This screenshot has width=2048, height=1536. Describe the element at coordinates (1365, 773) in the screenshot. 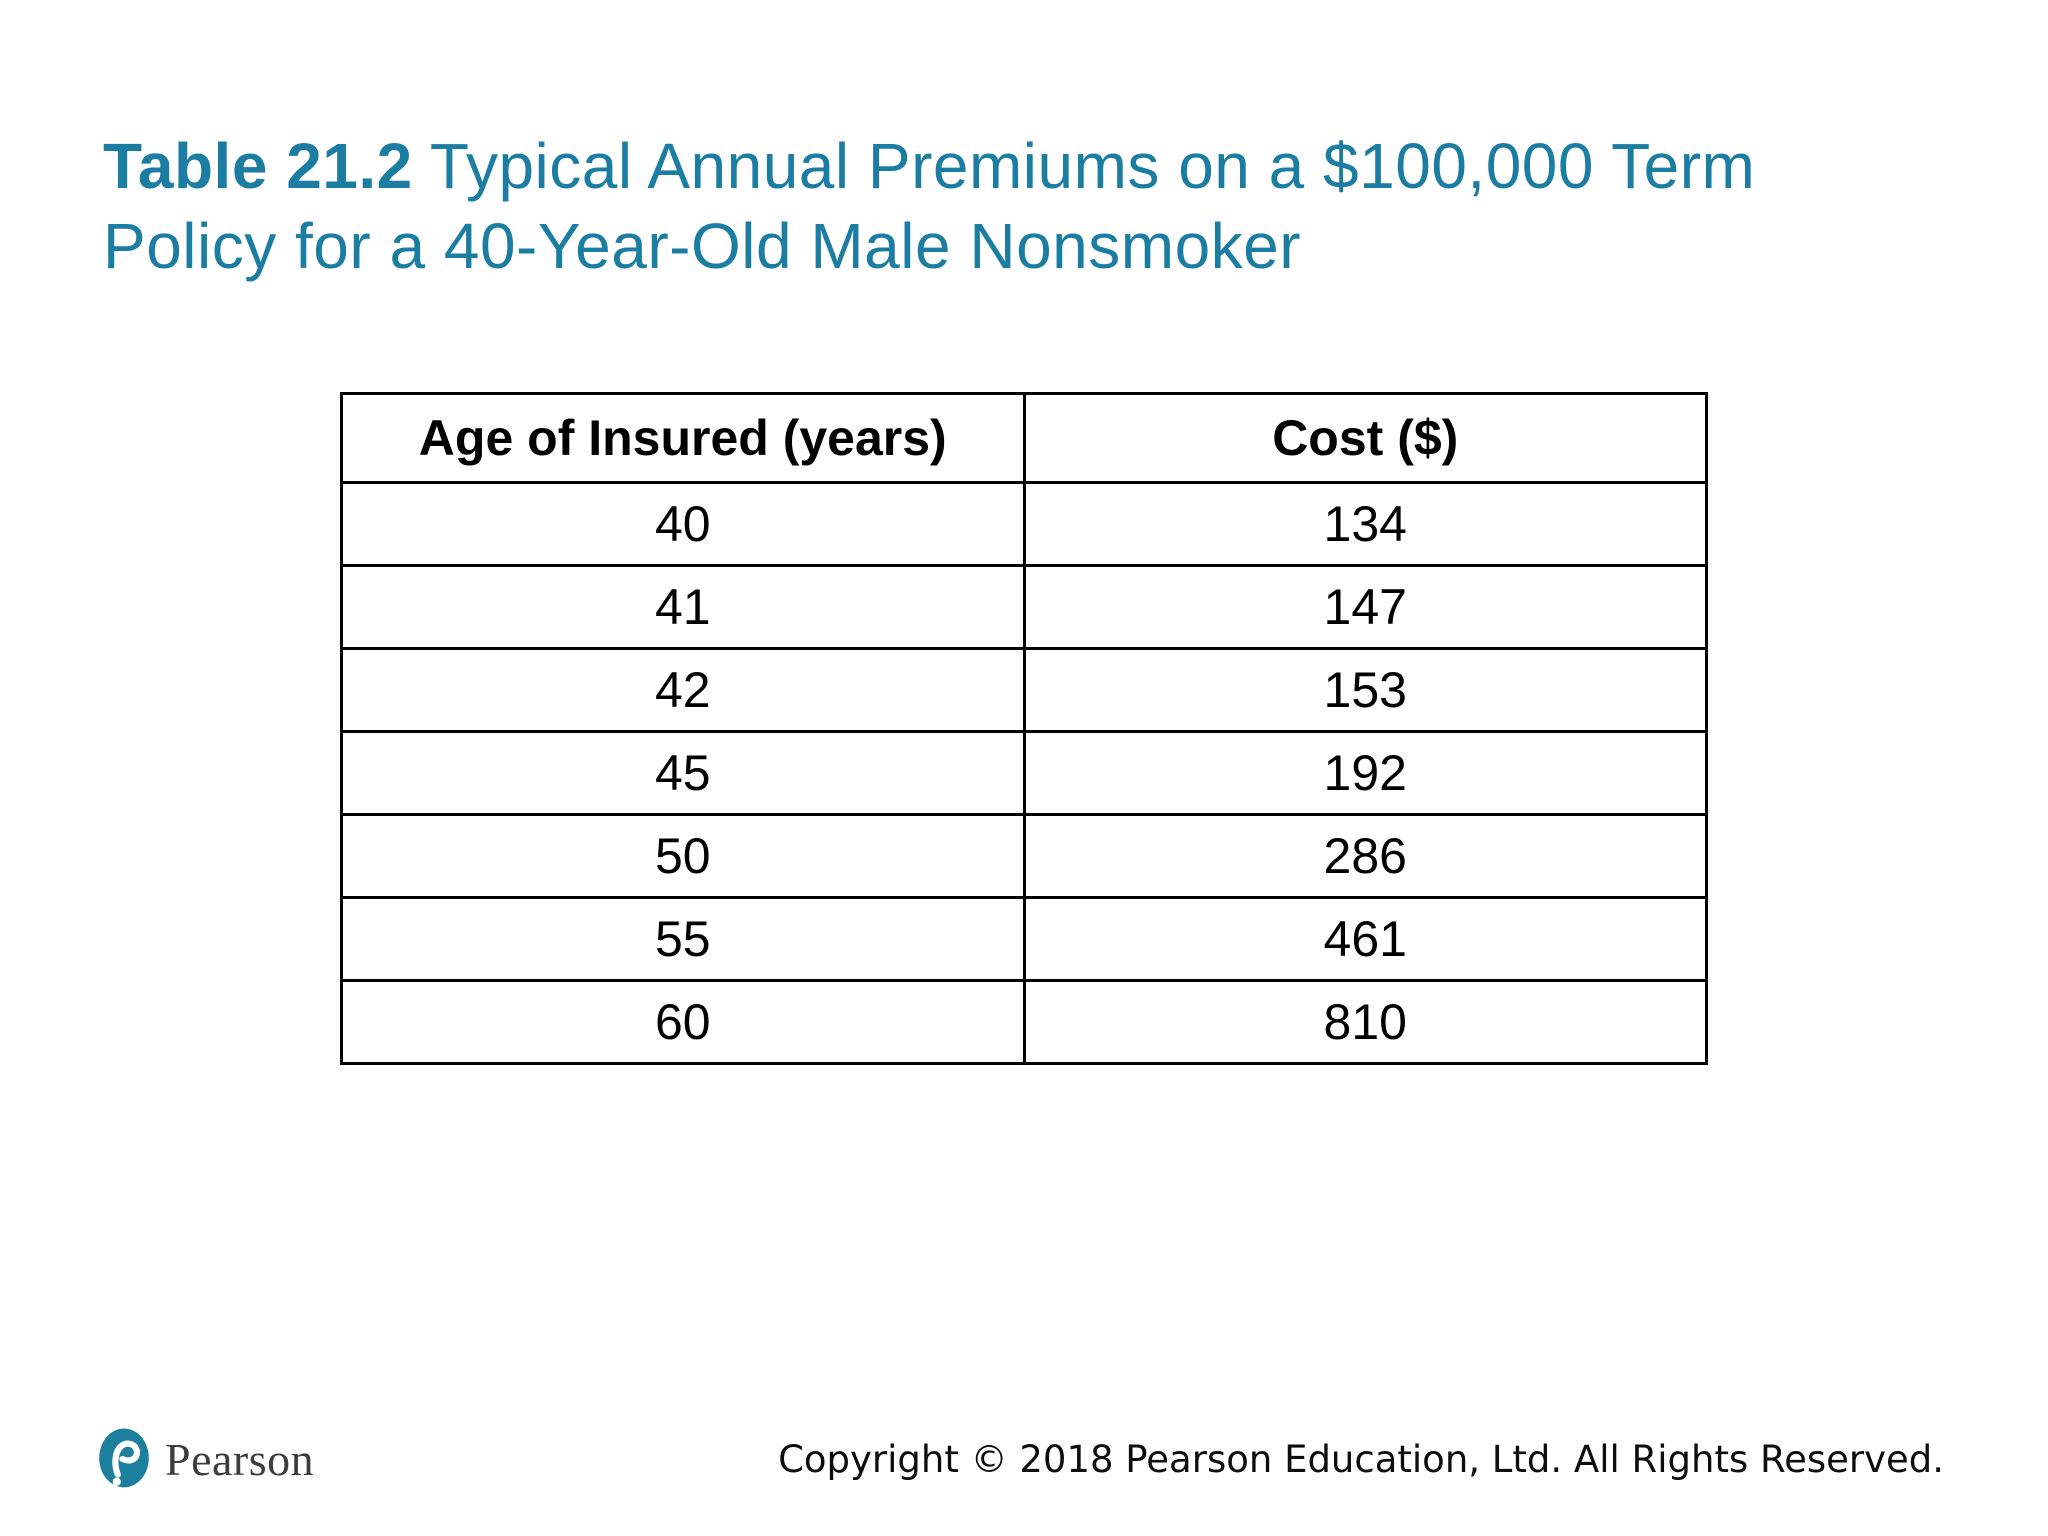

I see `cost-cell: 192` at that location.